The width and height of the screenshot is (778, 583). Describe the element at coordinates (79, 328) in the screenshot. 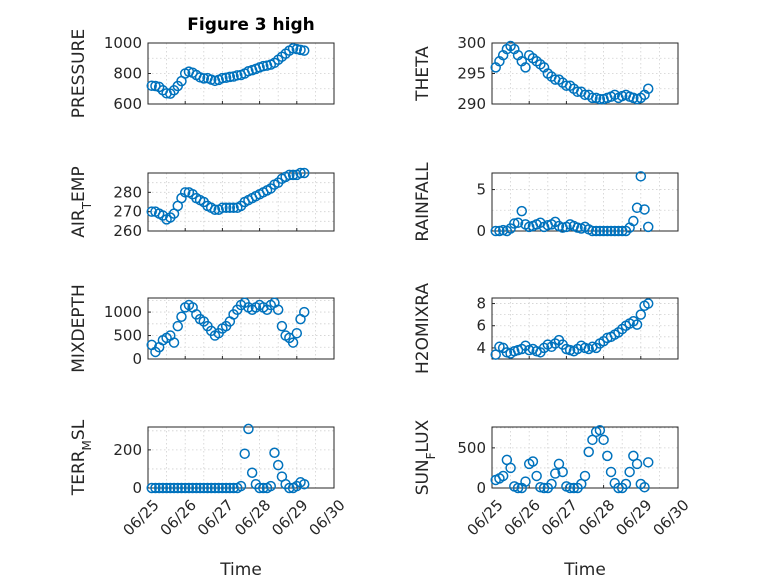

I see `y-axis-label: MIXDEPTH` at that location.